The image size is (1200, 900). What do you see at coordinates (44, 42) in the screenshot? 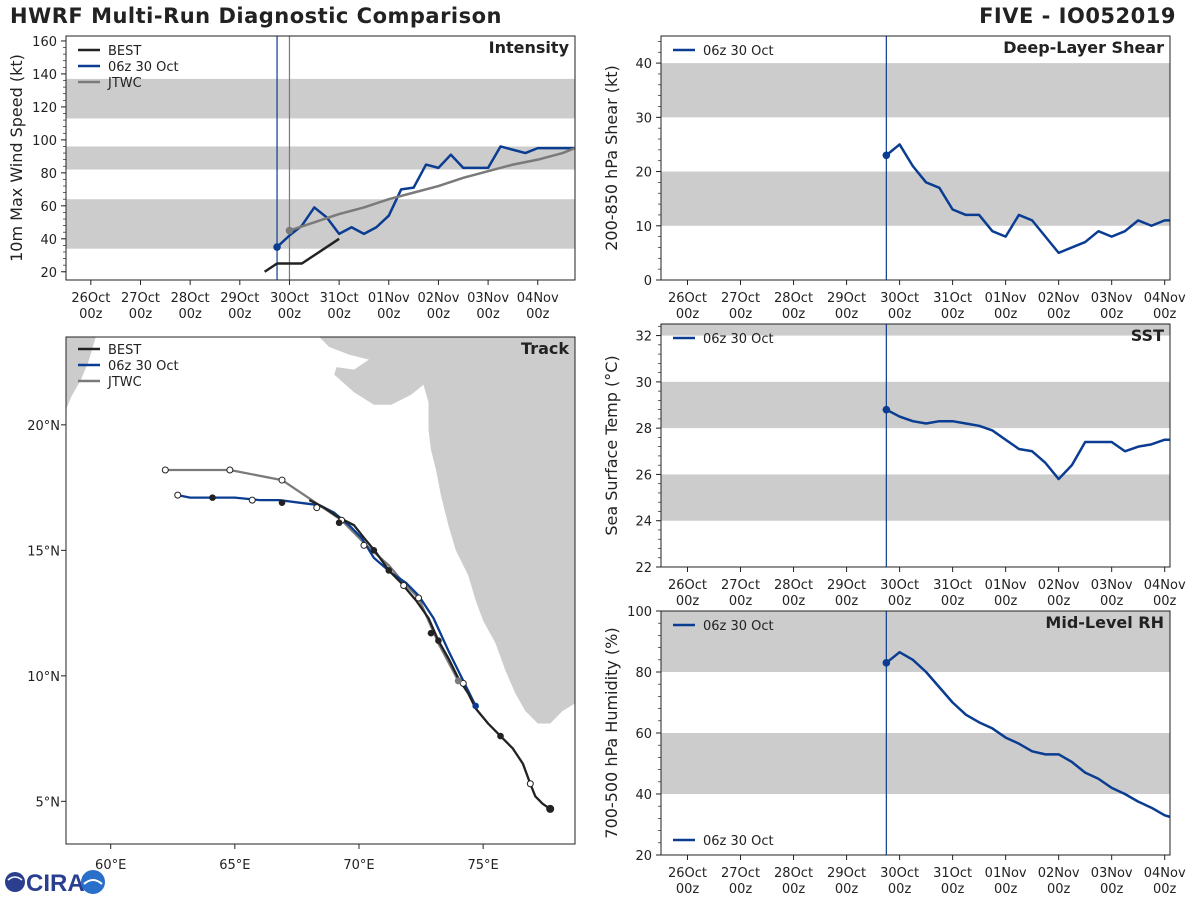
I see `y-tick-label: 160` at bounding box center [44, 42].